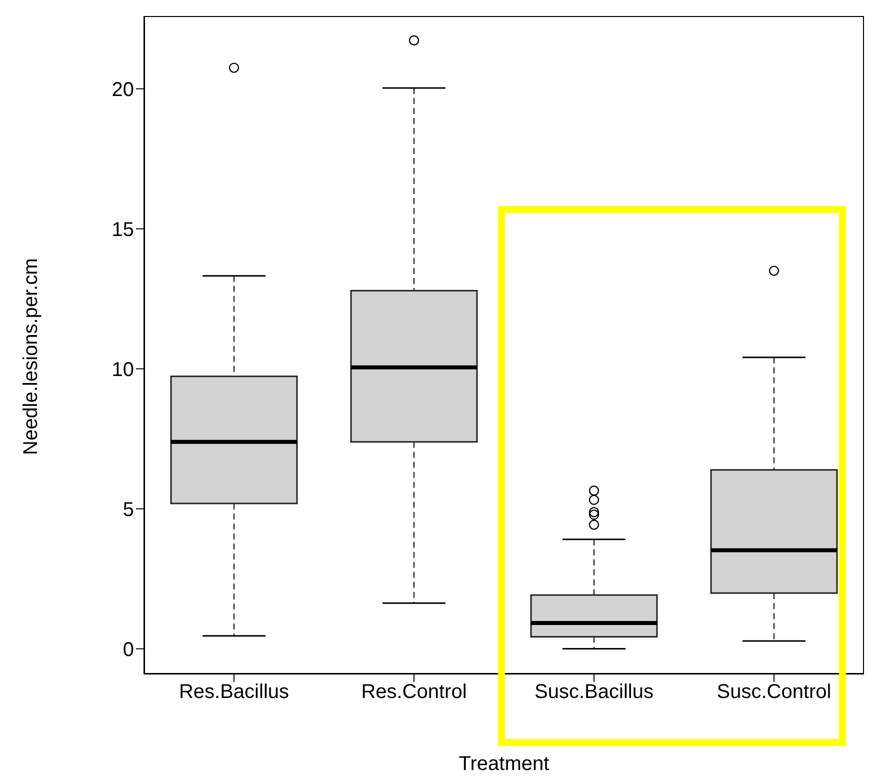  What do you see at coordinates (123, 229) in the screenshot?
I see `y-tick-label: 15` at bounding box center [123, 229].